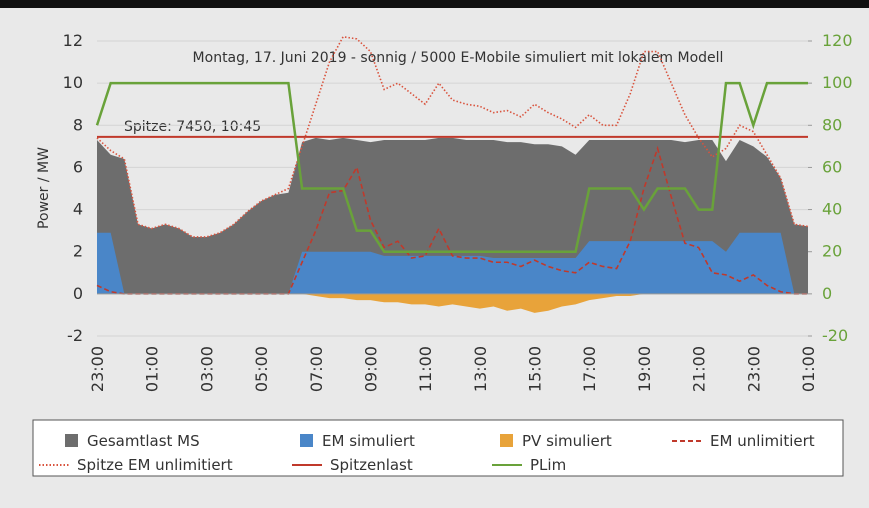 The image size is (869, 508). What do you see at coordinates (78, 124) in the screenshot?
I see `y-tick-label: 8` at bounding box center [78, 124].